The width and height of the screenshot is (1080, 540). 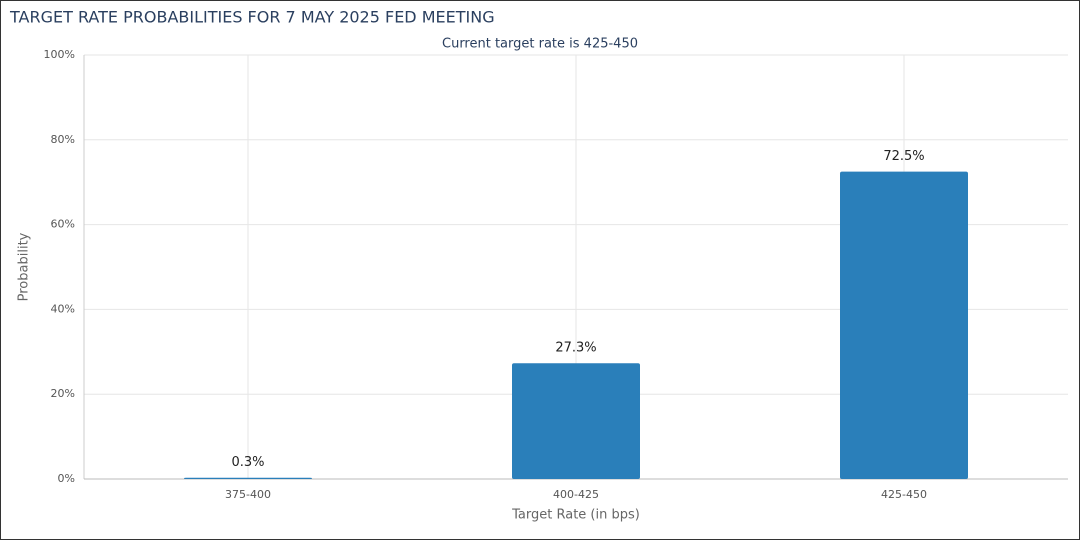 What do you see at coordinates (247, 462) in the screenshot?
I see `value-label: 0.3%` at bounding box center [247, 462].